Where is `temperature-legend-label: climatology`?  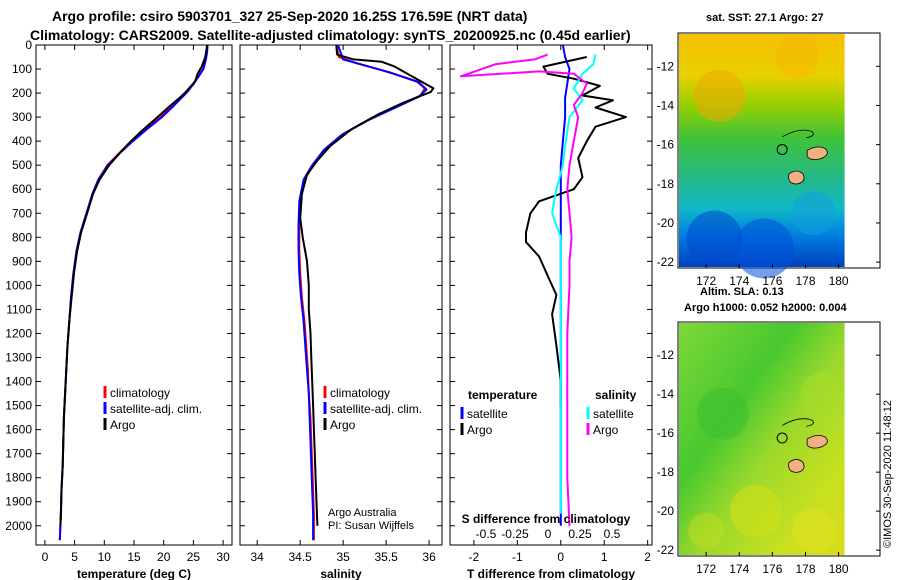 temperature-legend-label: climatology is located at coordinates (140, 393).